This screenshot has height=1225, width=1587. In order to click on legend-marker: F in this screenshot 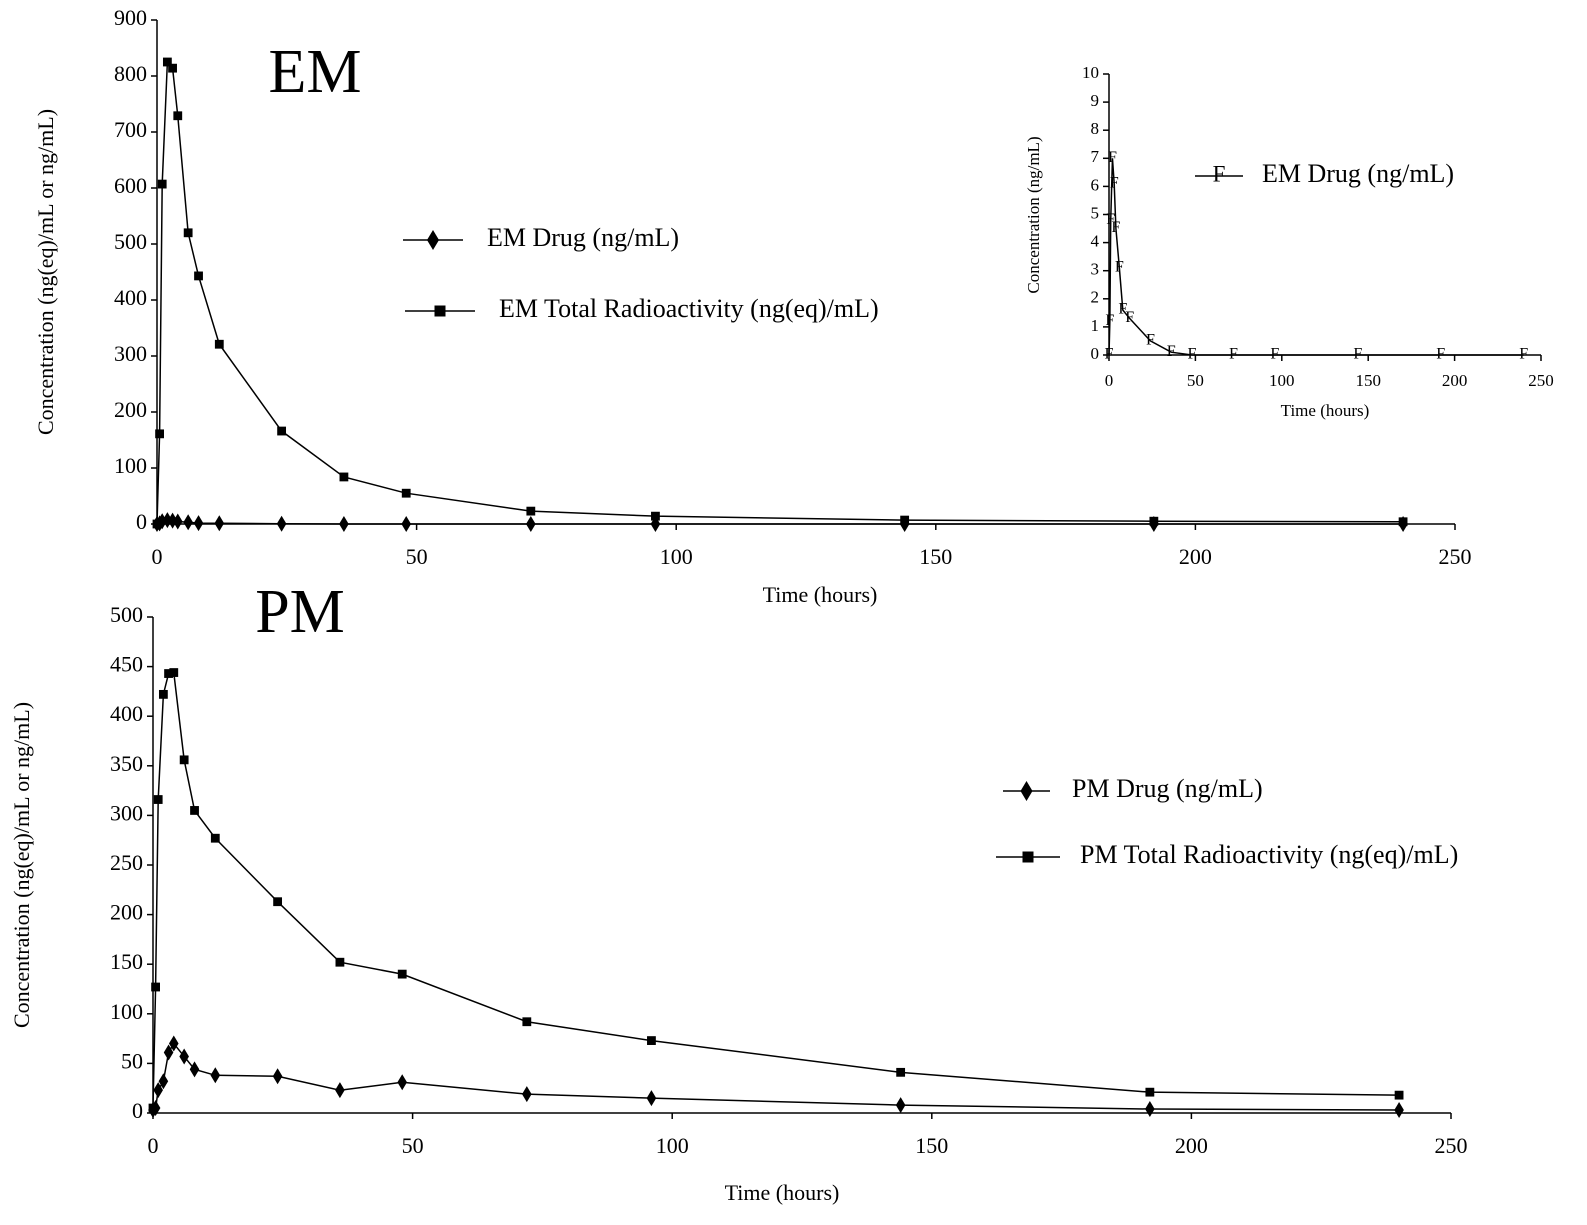, I will do `click(1219, 173)`.